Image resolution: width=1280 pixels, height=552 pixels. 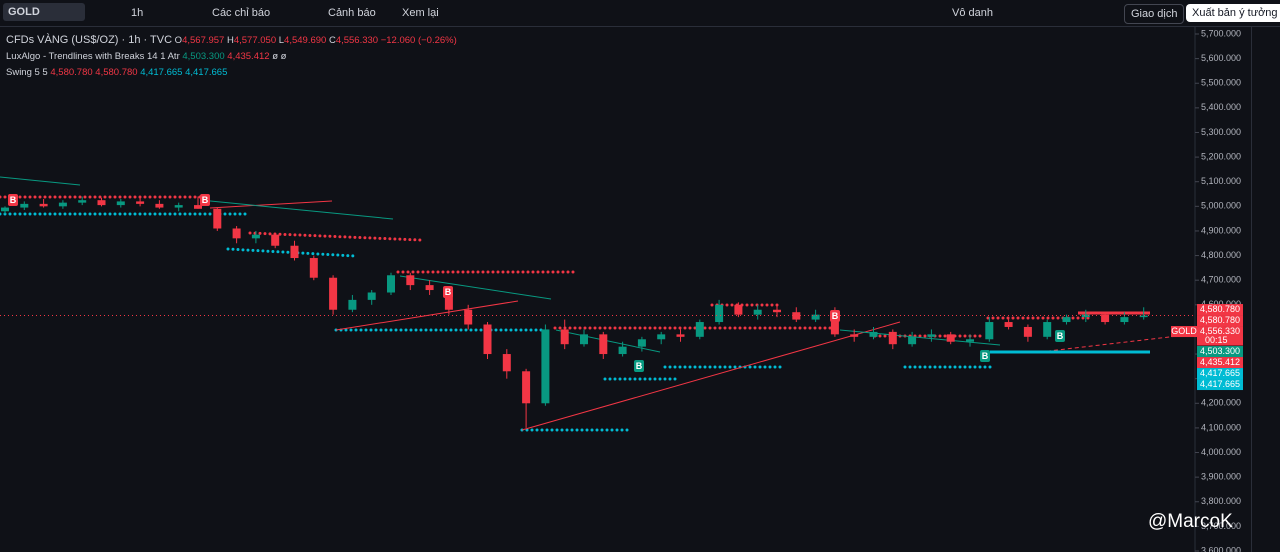 What do you see at coordinates (1190, 521) in the screenshot?
I see `watermark: @MarcoK` at bounding box center [1190, 521].